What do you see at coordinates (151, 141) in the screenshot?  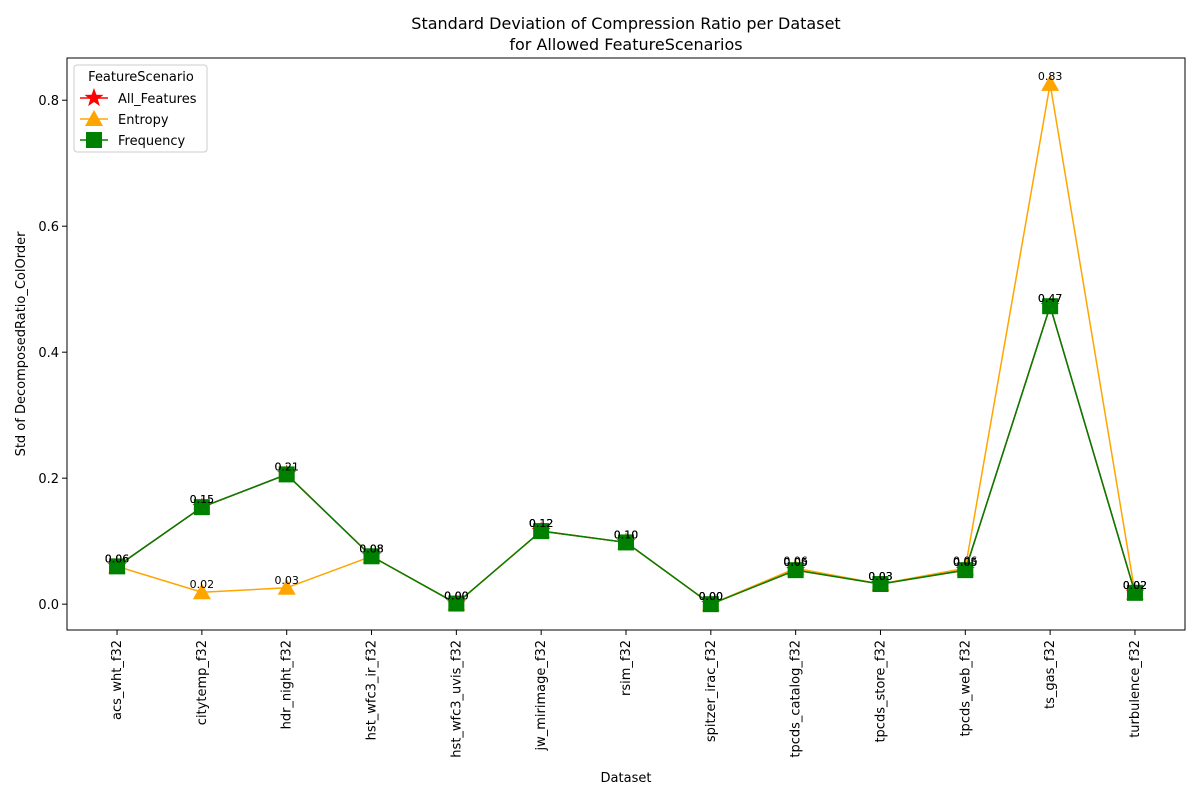 I see `legend-label: Frequency` at bounding box center [151, 141].